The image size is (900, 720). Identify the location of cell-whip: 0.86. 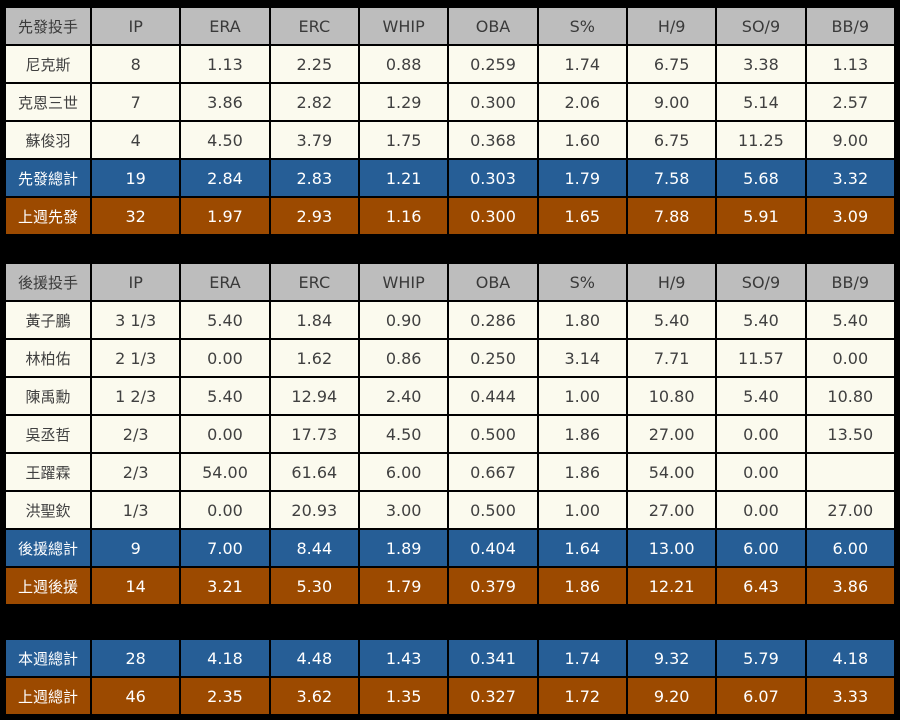
(403, 358).